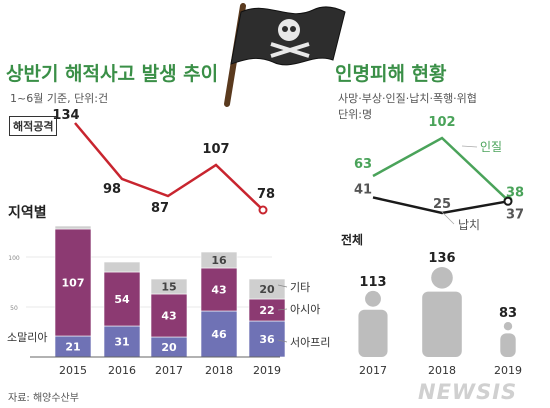 The image size is (550, 408). What do you see at coordinates (169, 370) in the screenshot?
I see `x-tick-label: 2017` at bounding box center [169, 370].